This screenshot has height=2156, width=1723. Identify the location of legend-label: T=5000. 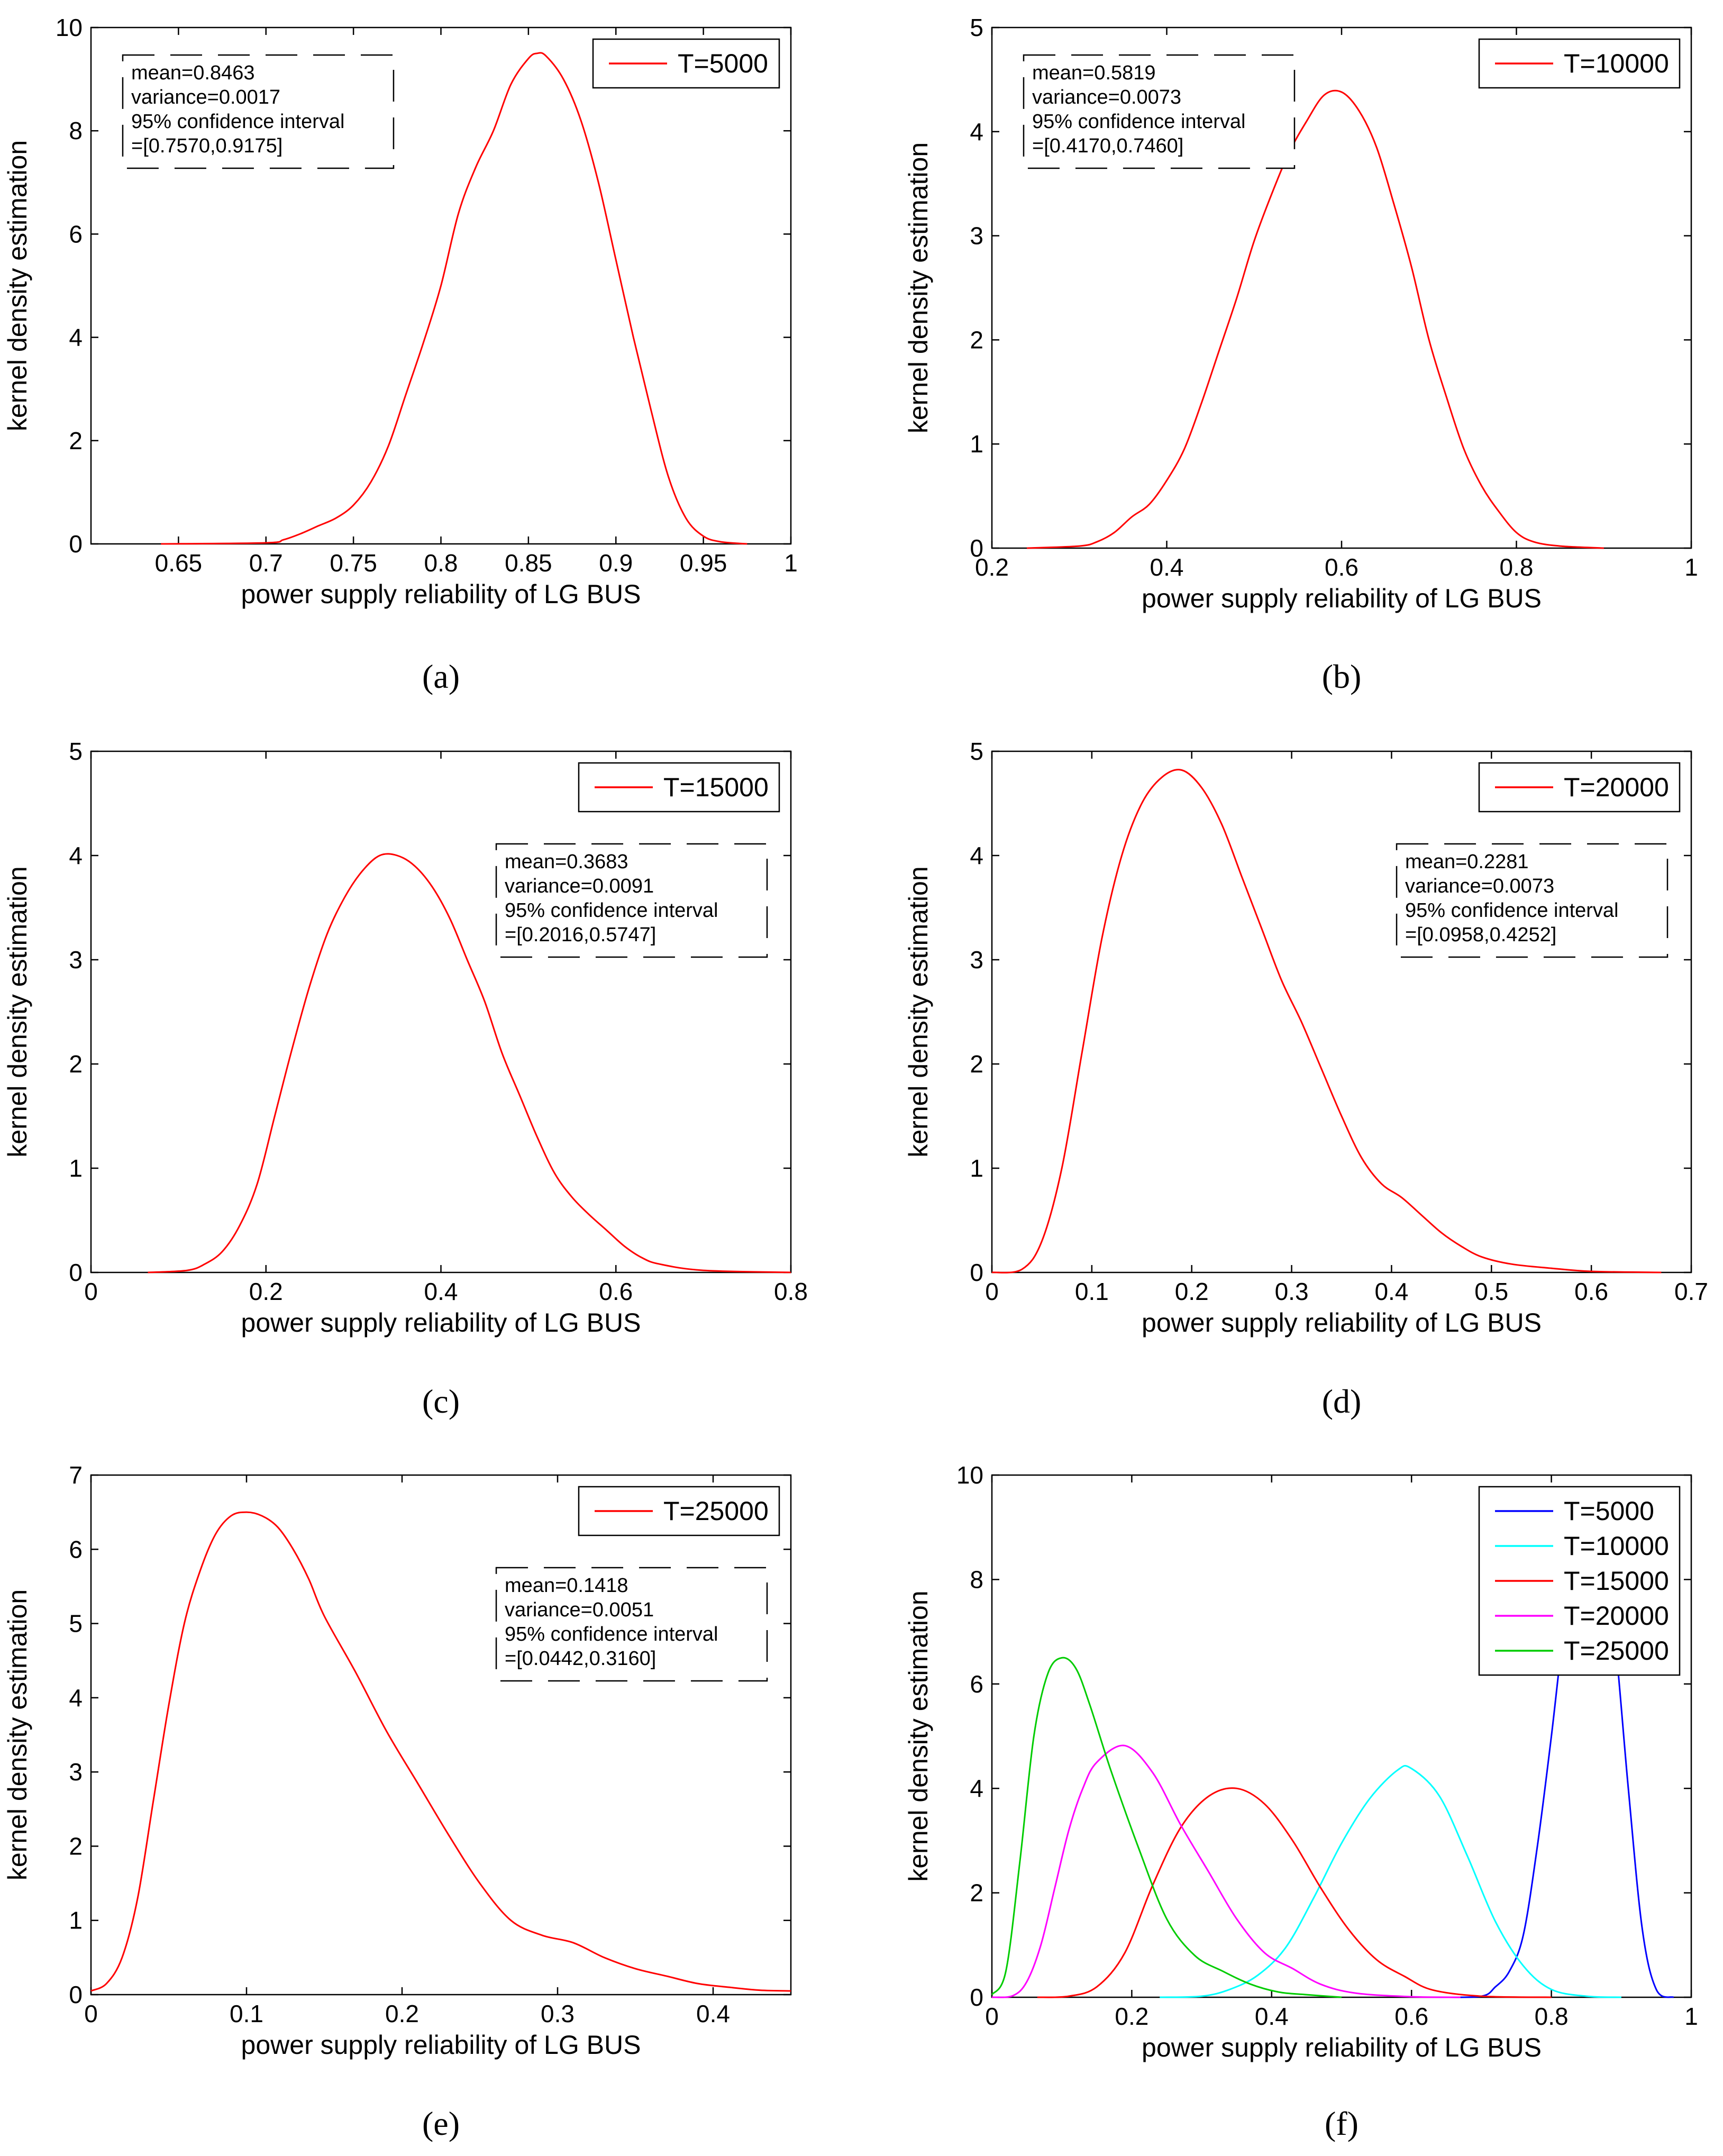
(723, 63).